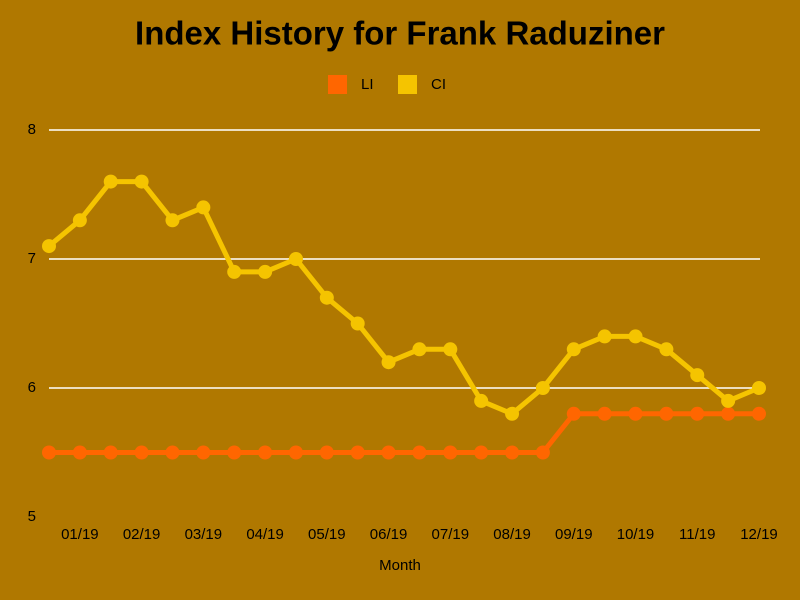 The image size is (800, 600). What do you see at coordinates (451, 534) in the screenshot?
I see `x-tick-label: 07/19` at bounding box center [451, 534].